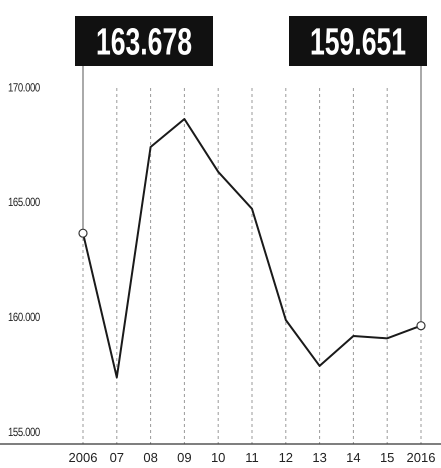 This screenshot has width=441, height=468. Describe the element at coordinates (184, 457) in the screenshot. I see `x-tick-label: 09` at that location.